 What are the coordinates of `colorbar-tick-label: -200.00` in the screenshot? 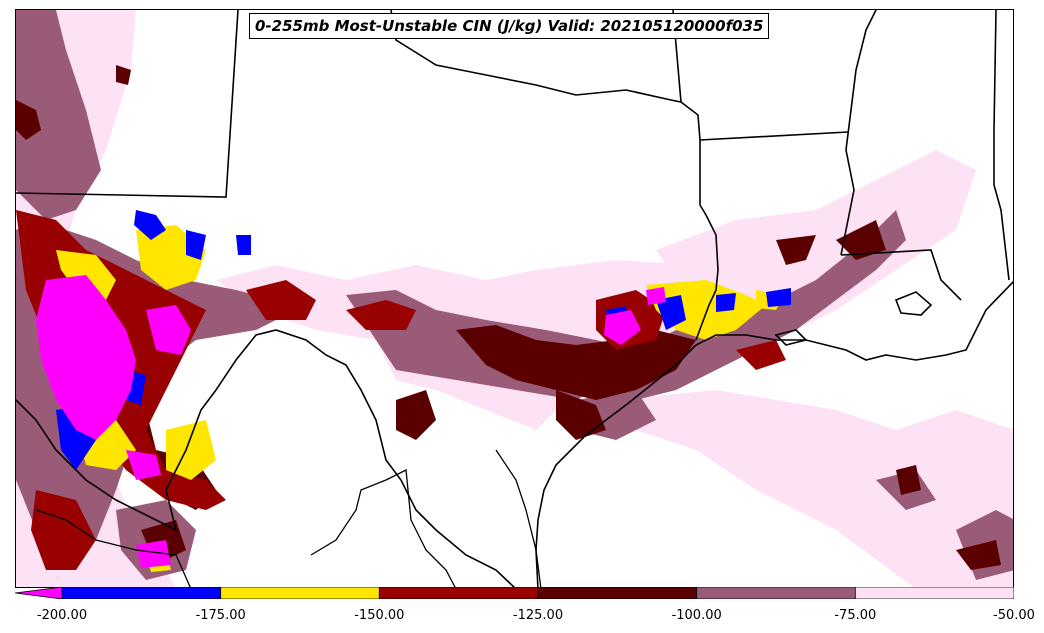 It's located at (62, 615).